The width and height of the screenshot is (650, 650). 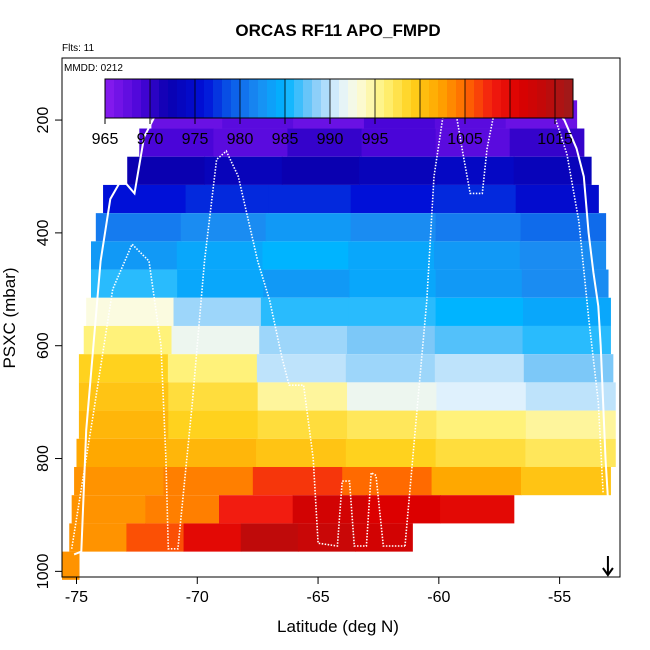 What do you see at coordinates (105, 139) in the screenshot?
I see `colorbar-tick-label: 965` at bounding box center [105, 139].